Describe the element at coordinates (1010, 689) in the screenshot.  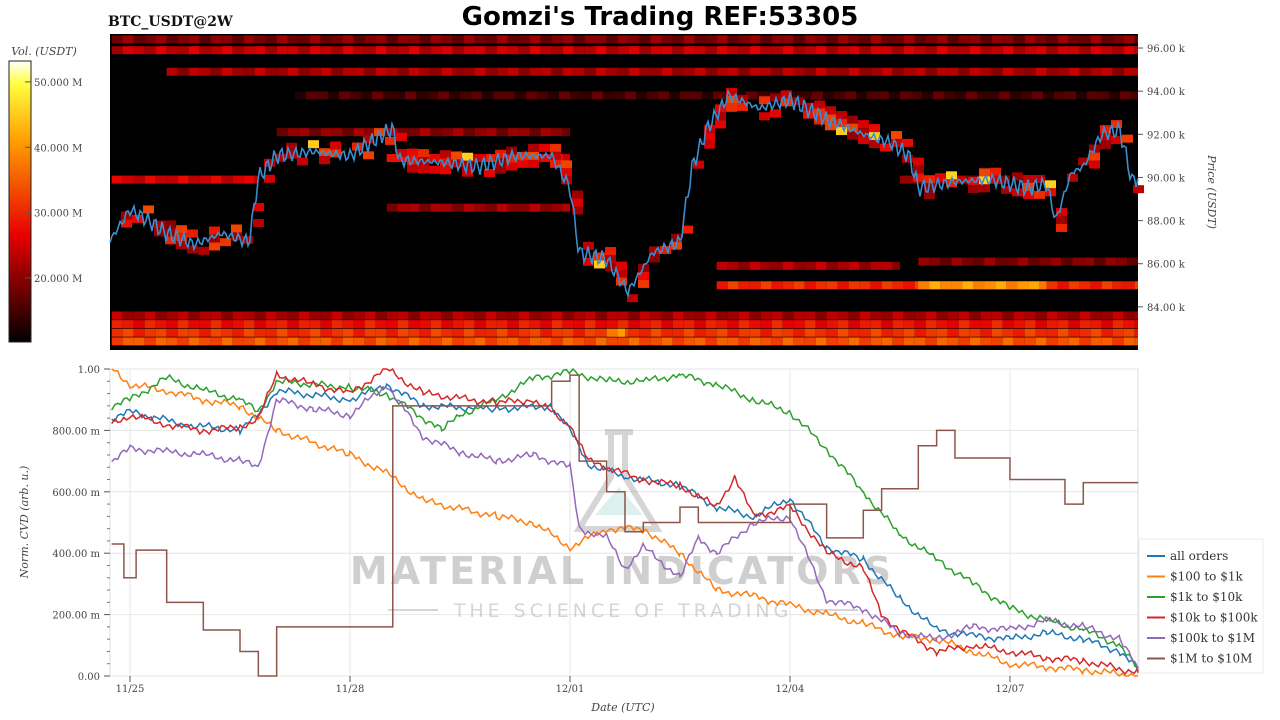
I see `x-tick-label: 12/07` at that location.